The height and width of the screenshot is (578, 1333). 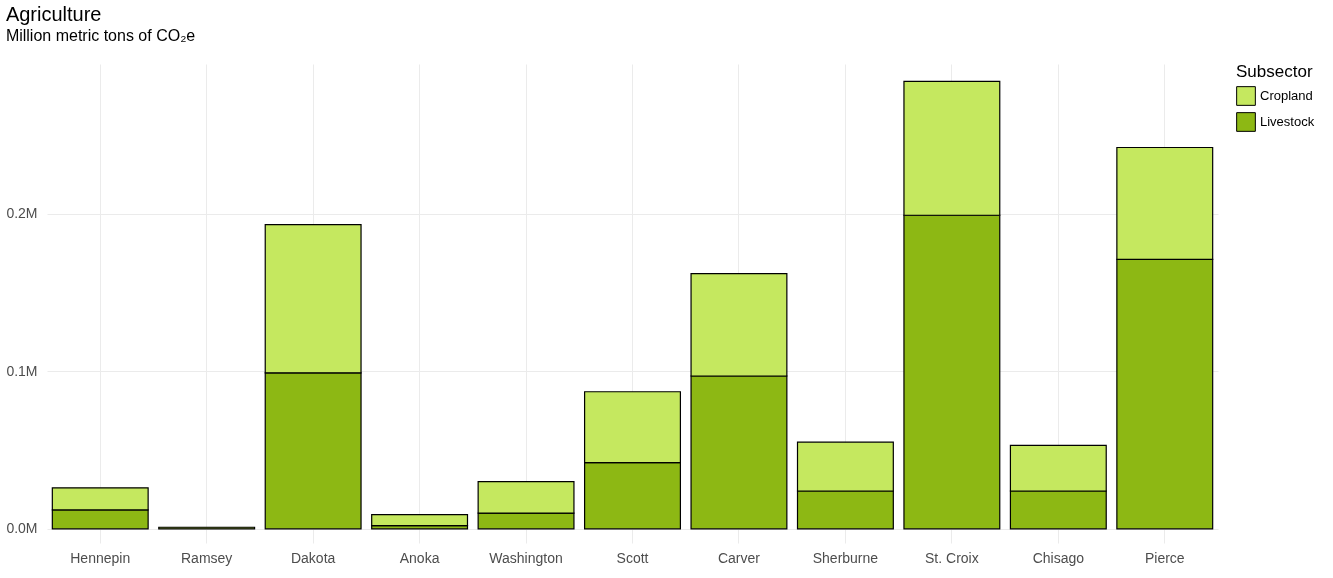 I want to click on x-tick-label: Sherburne, so click(x=845, y=557).